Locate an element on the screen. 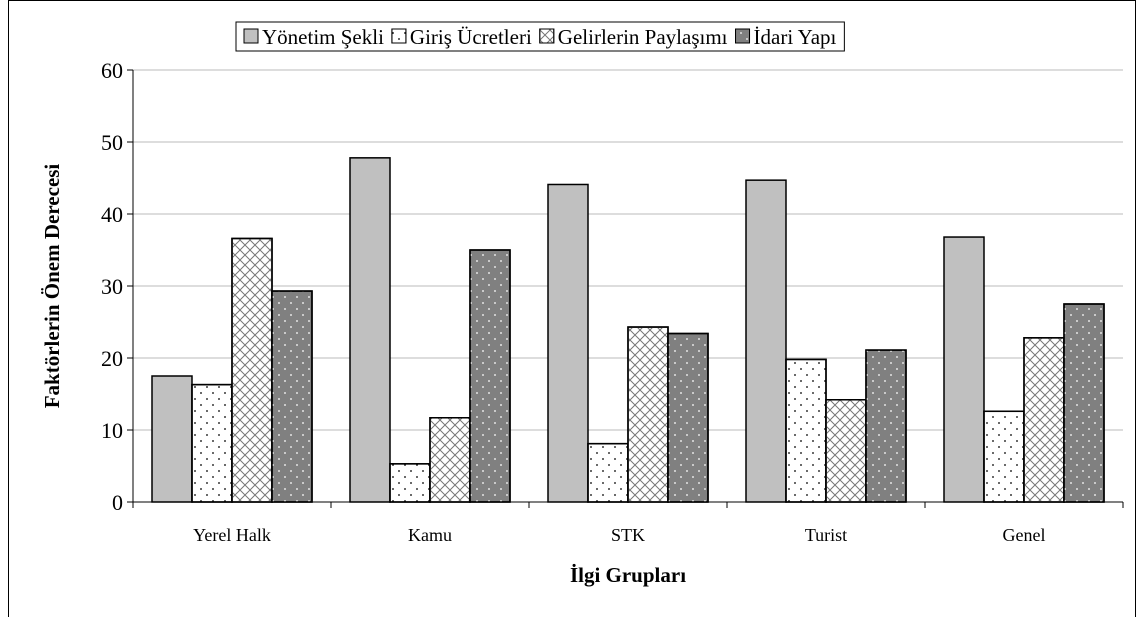 The height and width of the screenshot is (617, 1137). legend-label: İdari Yapı is located at coordinates (795, 37).